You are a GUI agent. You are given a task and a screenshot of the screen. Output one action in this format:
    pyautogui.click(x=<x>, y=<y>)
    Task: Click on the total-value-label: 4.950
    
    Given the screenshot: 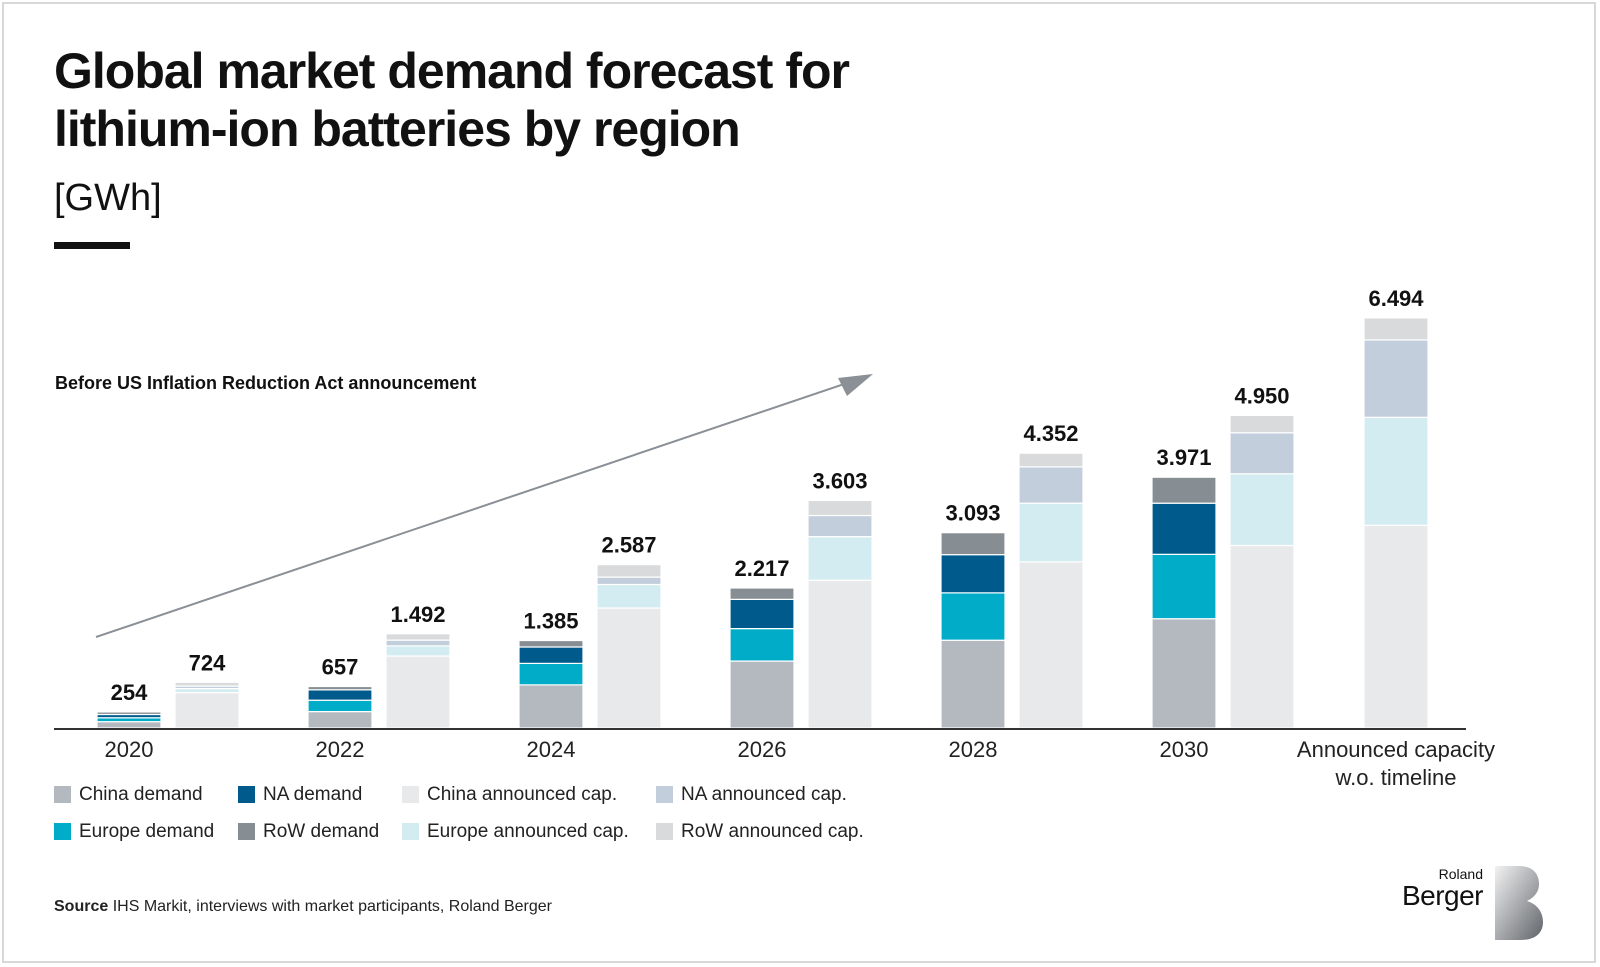 What is the action you would take?
    pyautogui.click(x=1261, y=395)
    